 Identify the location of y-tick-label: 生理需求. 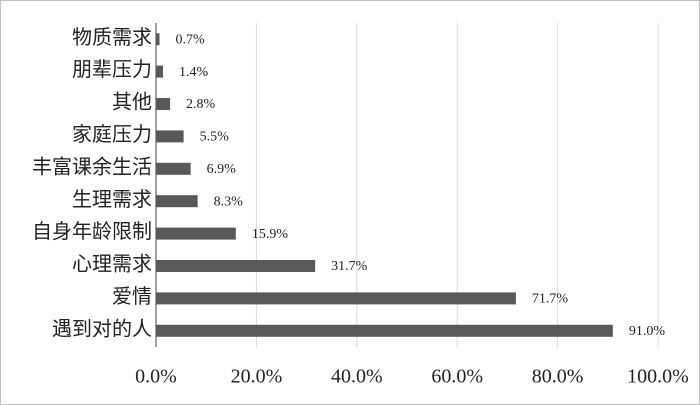
(112, 199).